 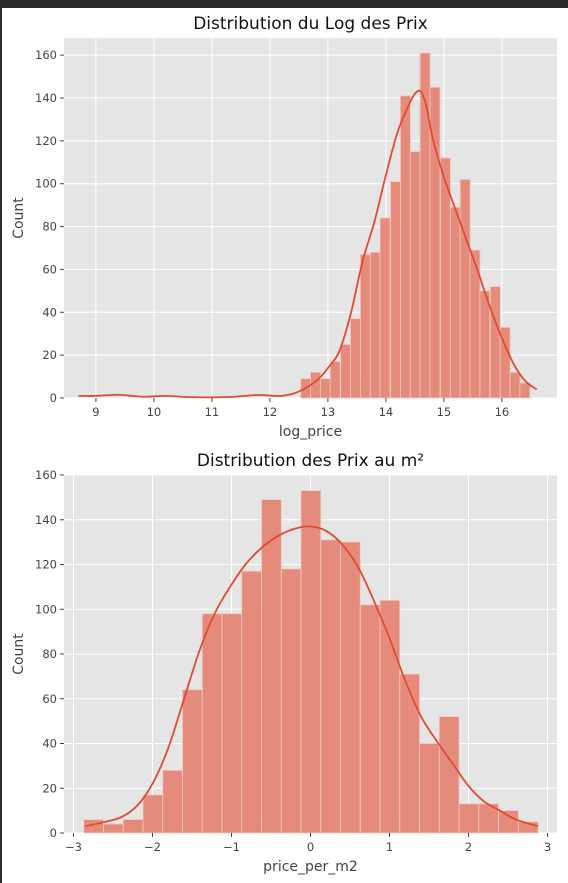 I want to click on x-tick-label: 10, so click(x=154, y=412).